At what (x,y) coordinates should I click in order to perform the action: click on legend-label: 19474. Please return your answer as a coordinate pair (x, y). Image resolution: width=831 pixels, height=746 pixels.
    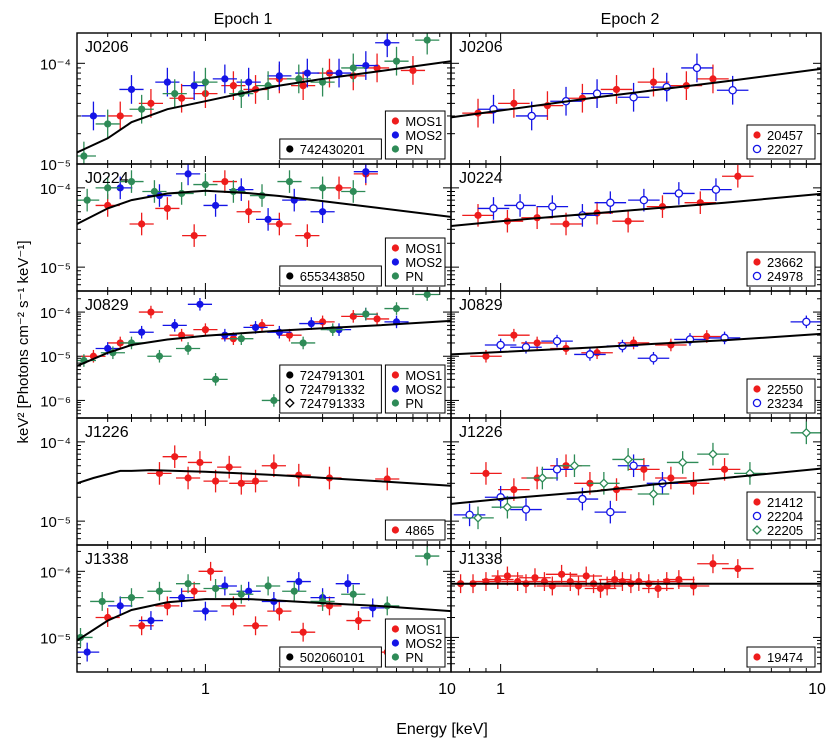
    Looking at the image, I should click on (785, 657).